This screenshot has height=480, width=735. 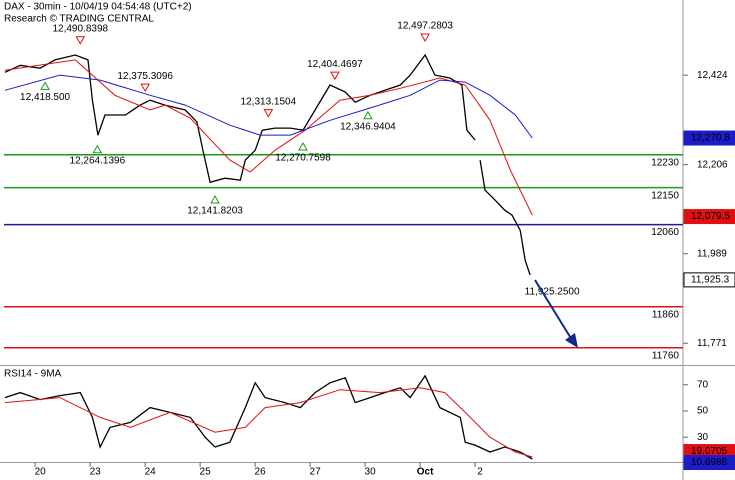 I want to click on y-tick-label: 12,424, so click(x=712, y=75).